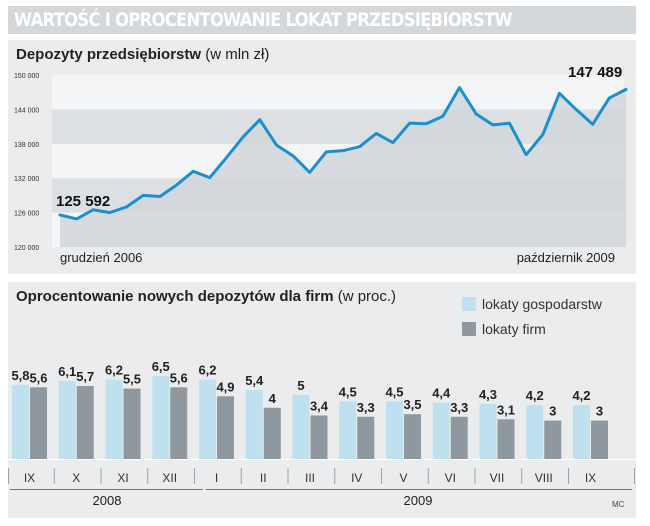 Image resolution: width=650 pixels, height=526 pixels. Describe the element at coordinates (365, 296) in the screenshot. I see `rates-title-unit: (w proc.)` at that location.